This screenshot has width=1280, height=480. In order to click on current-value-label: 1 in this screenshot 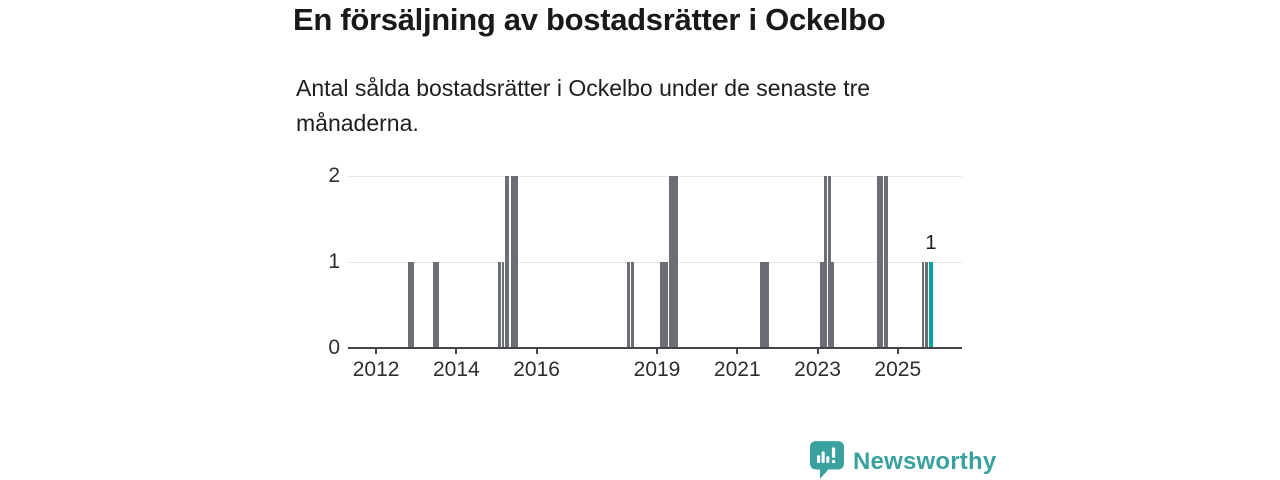, I will do `click(931, 243)`.